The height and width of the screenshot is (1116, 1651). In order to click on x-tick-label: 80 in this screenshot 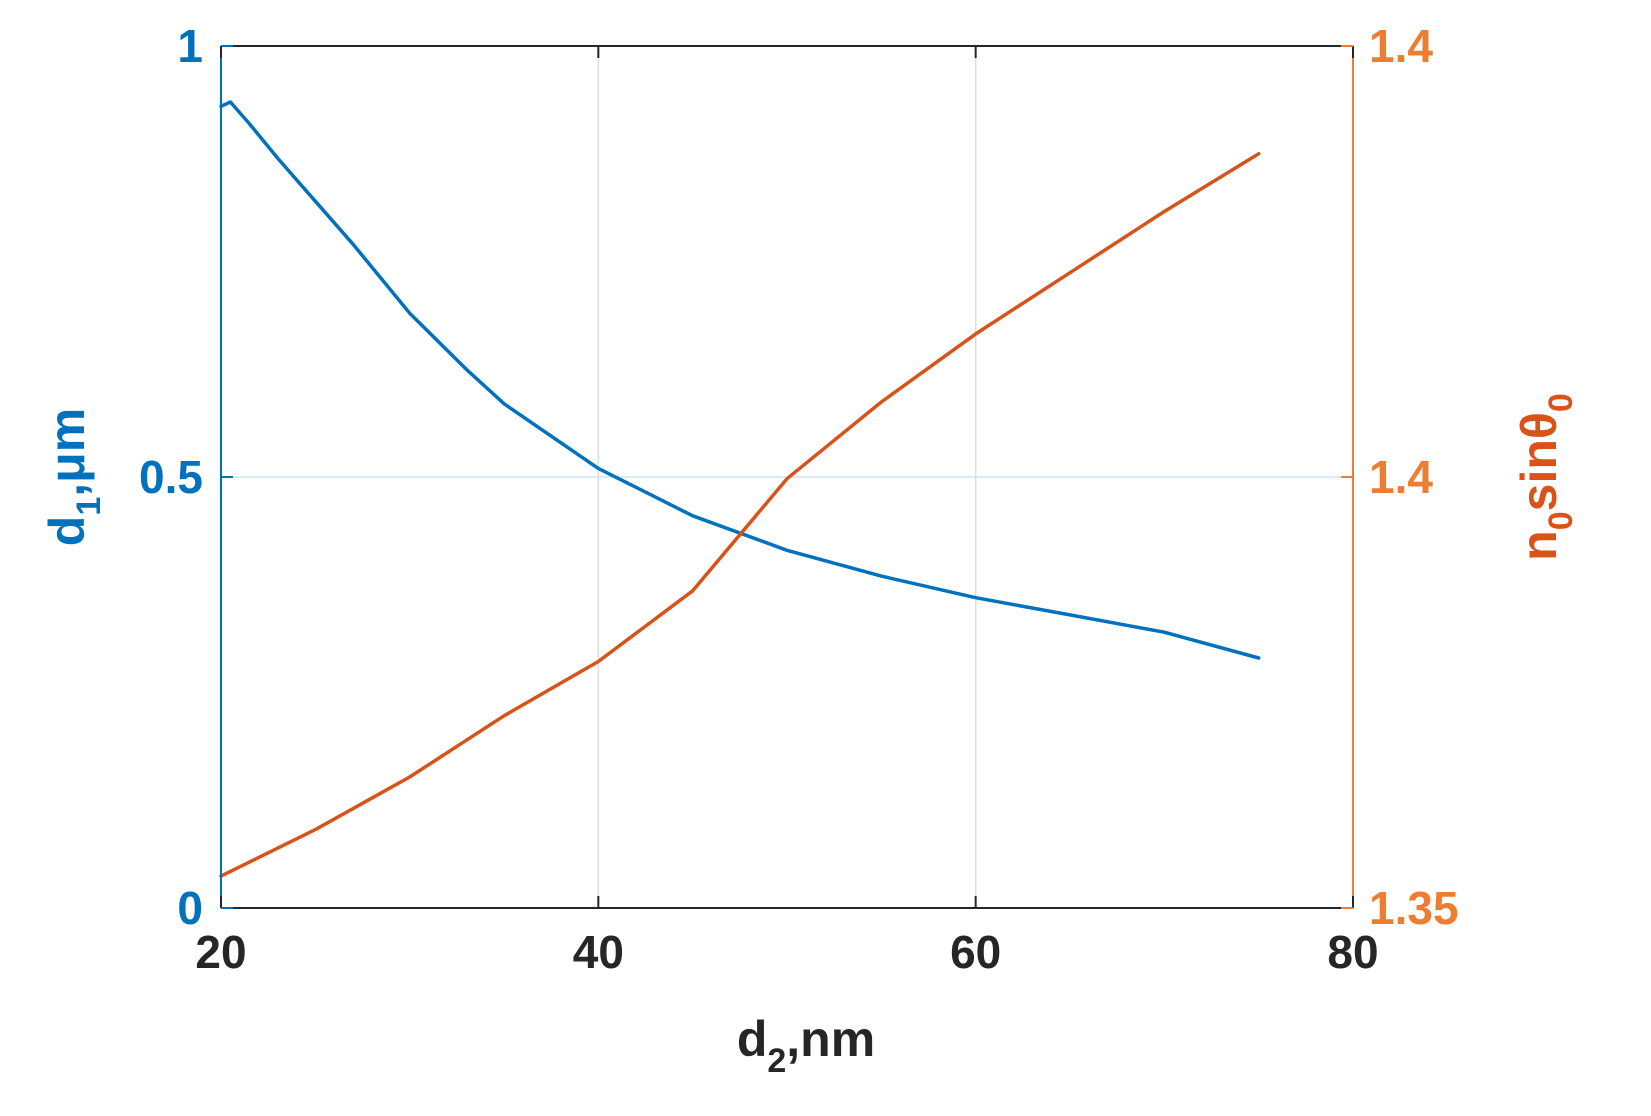, I will do `click(1352, 952)`.